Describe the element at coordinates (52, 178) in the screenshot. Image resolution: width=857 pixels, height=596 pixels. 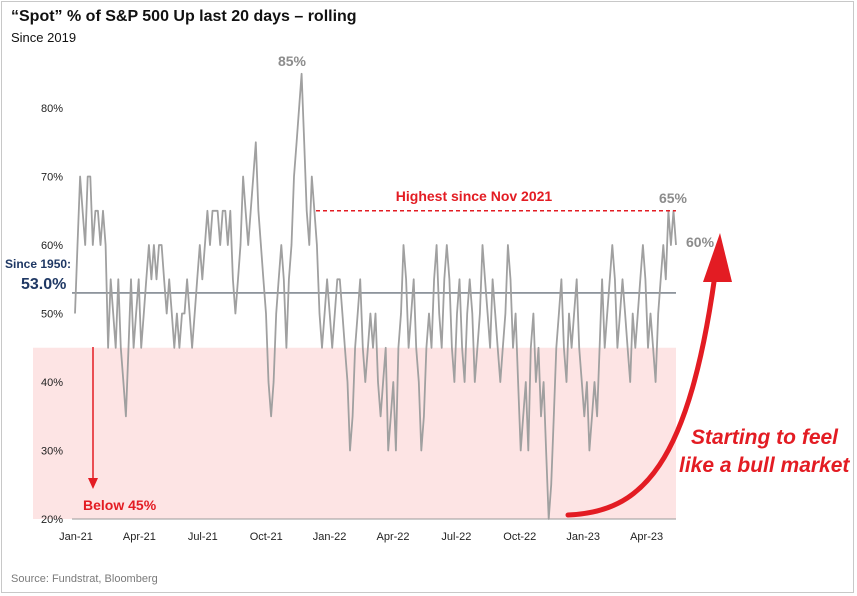
I see `y-tick-label: 70%` at that location.